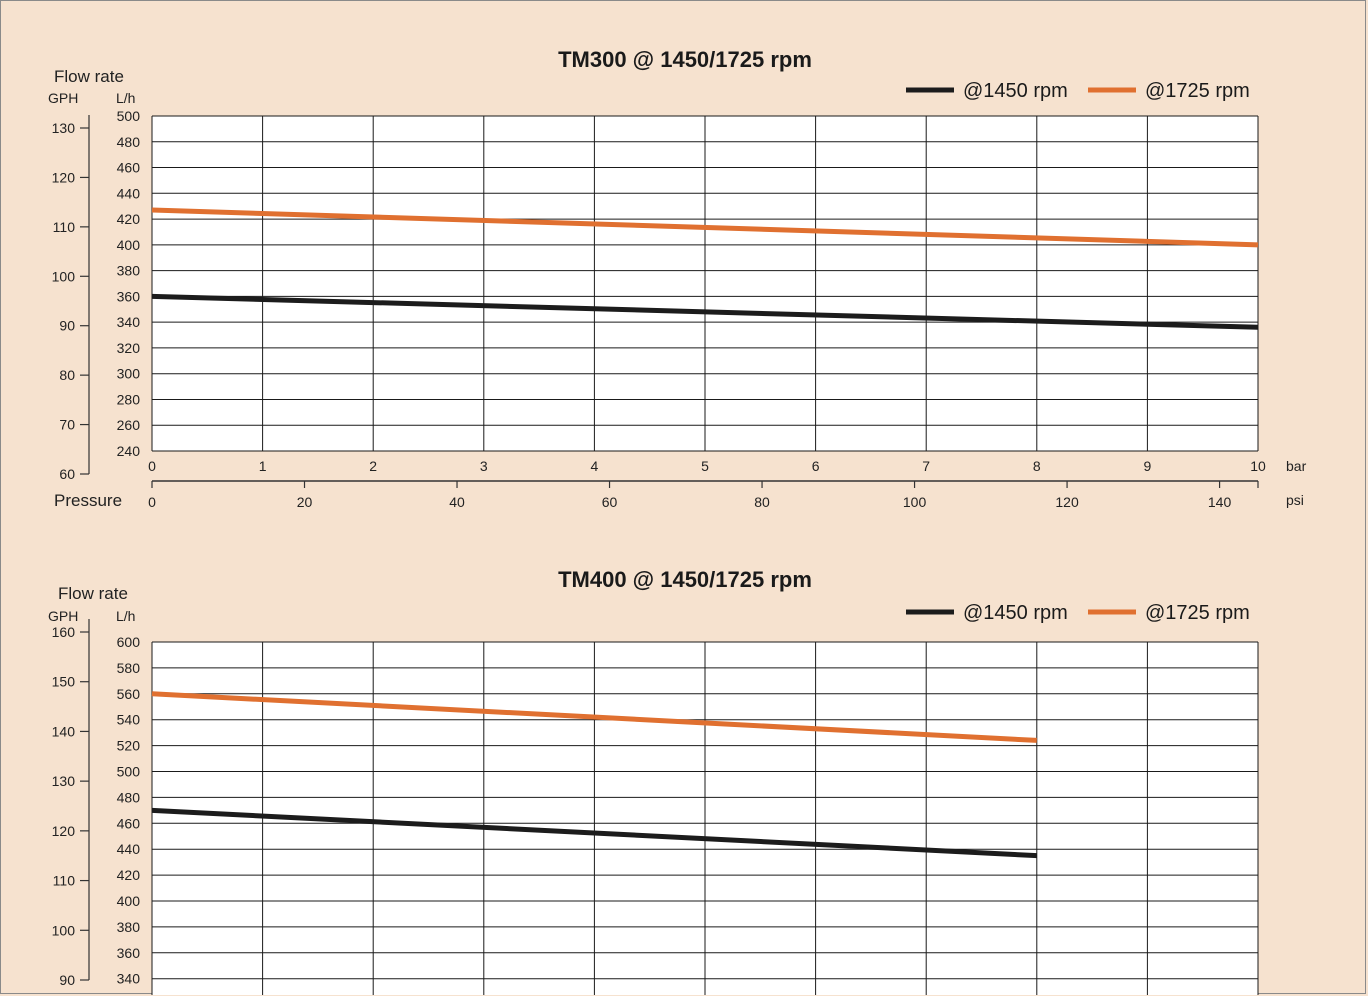 The height and width of the screenshot is (996, 1368). Describe the element at coordinates (129, 142) in the screenshot. I see `chart1-lh-tick-label: 480` at that location.